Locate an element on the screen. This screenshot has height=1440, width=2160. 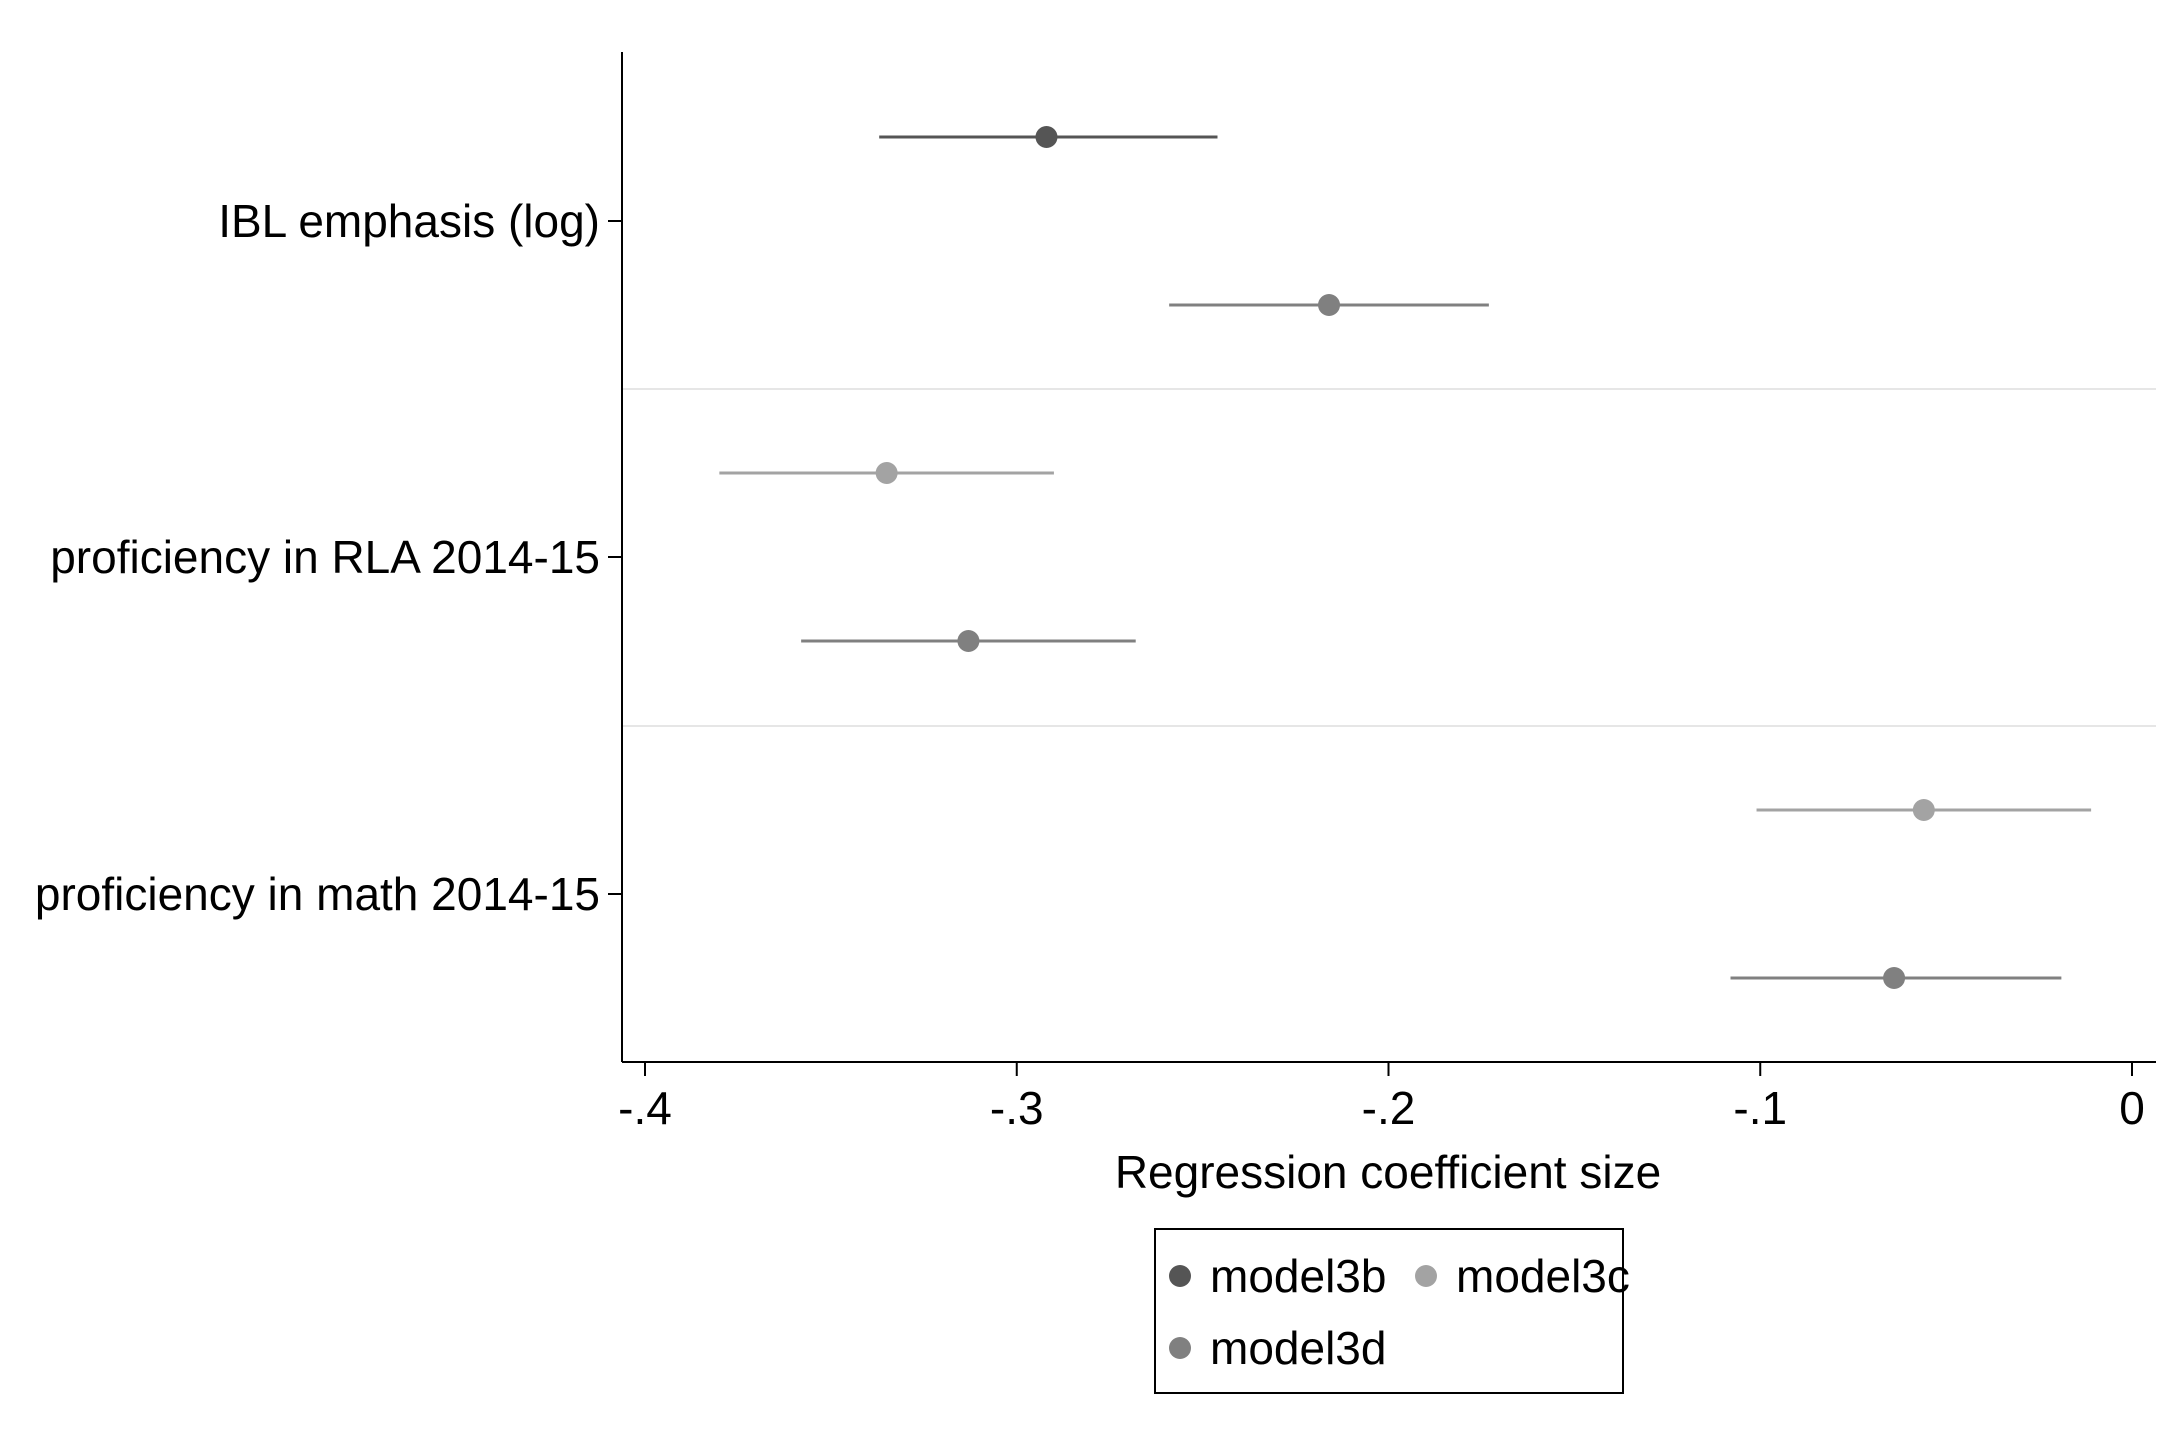
marker-model3b-ibl-emphasis-log is located at coordinates (1048, 137).